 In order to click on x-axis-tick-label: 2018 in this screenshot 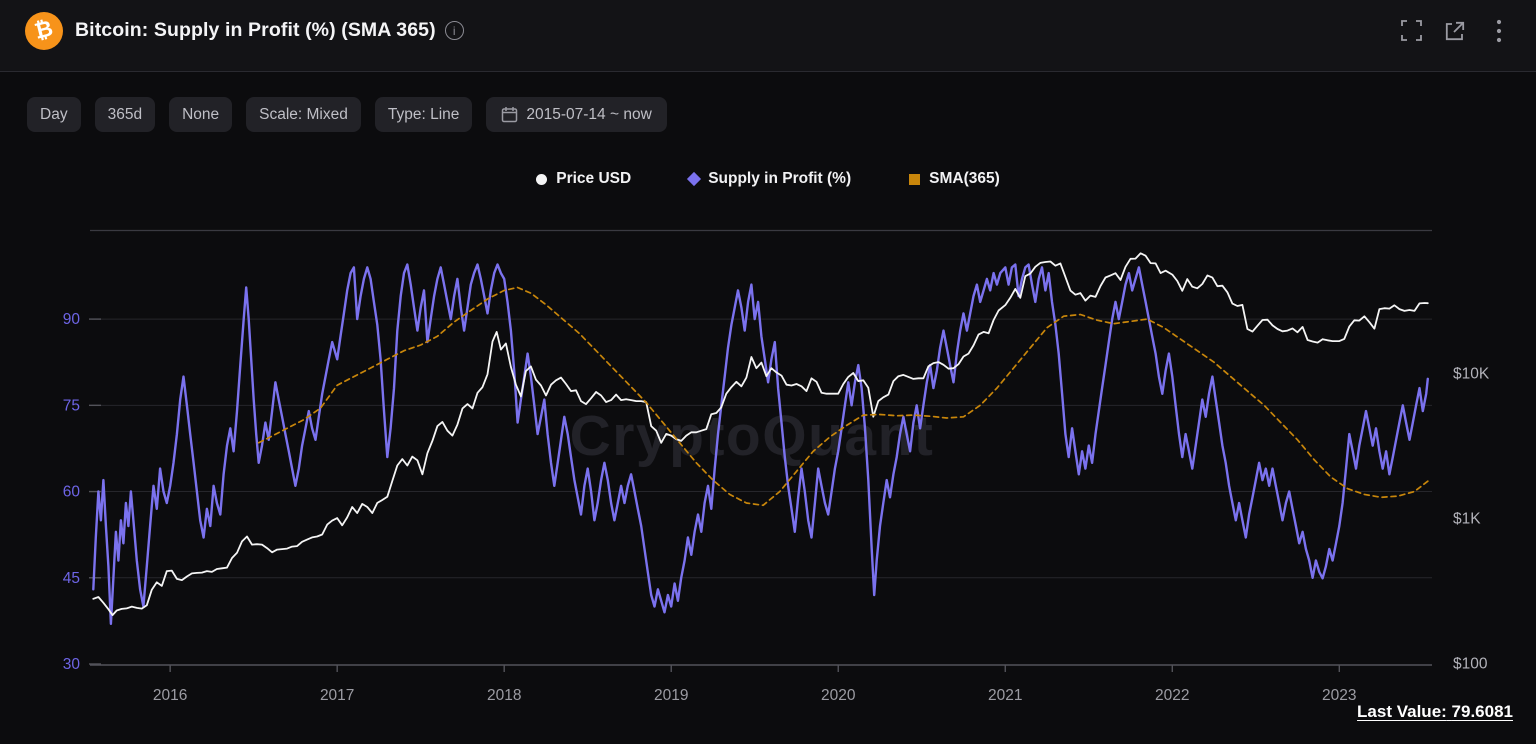, I will do `click(504, 695)`.